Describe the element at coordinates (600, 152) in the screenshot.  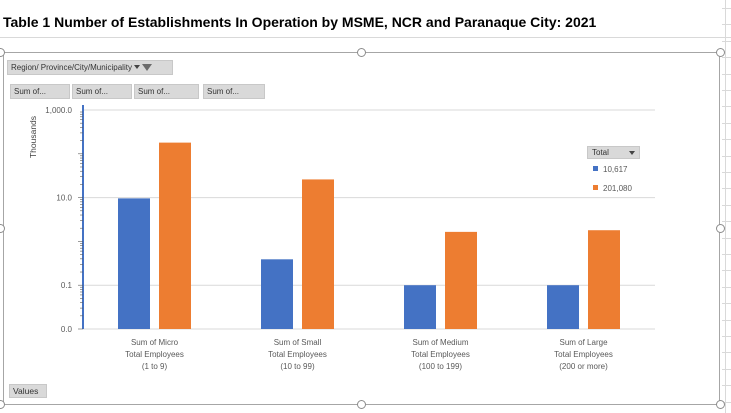
I see `legend-total-label: Total` at that location.